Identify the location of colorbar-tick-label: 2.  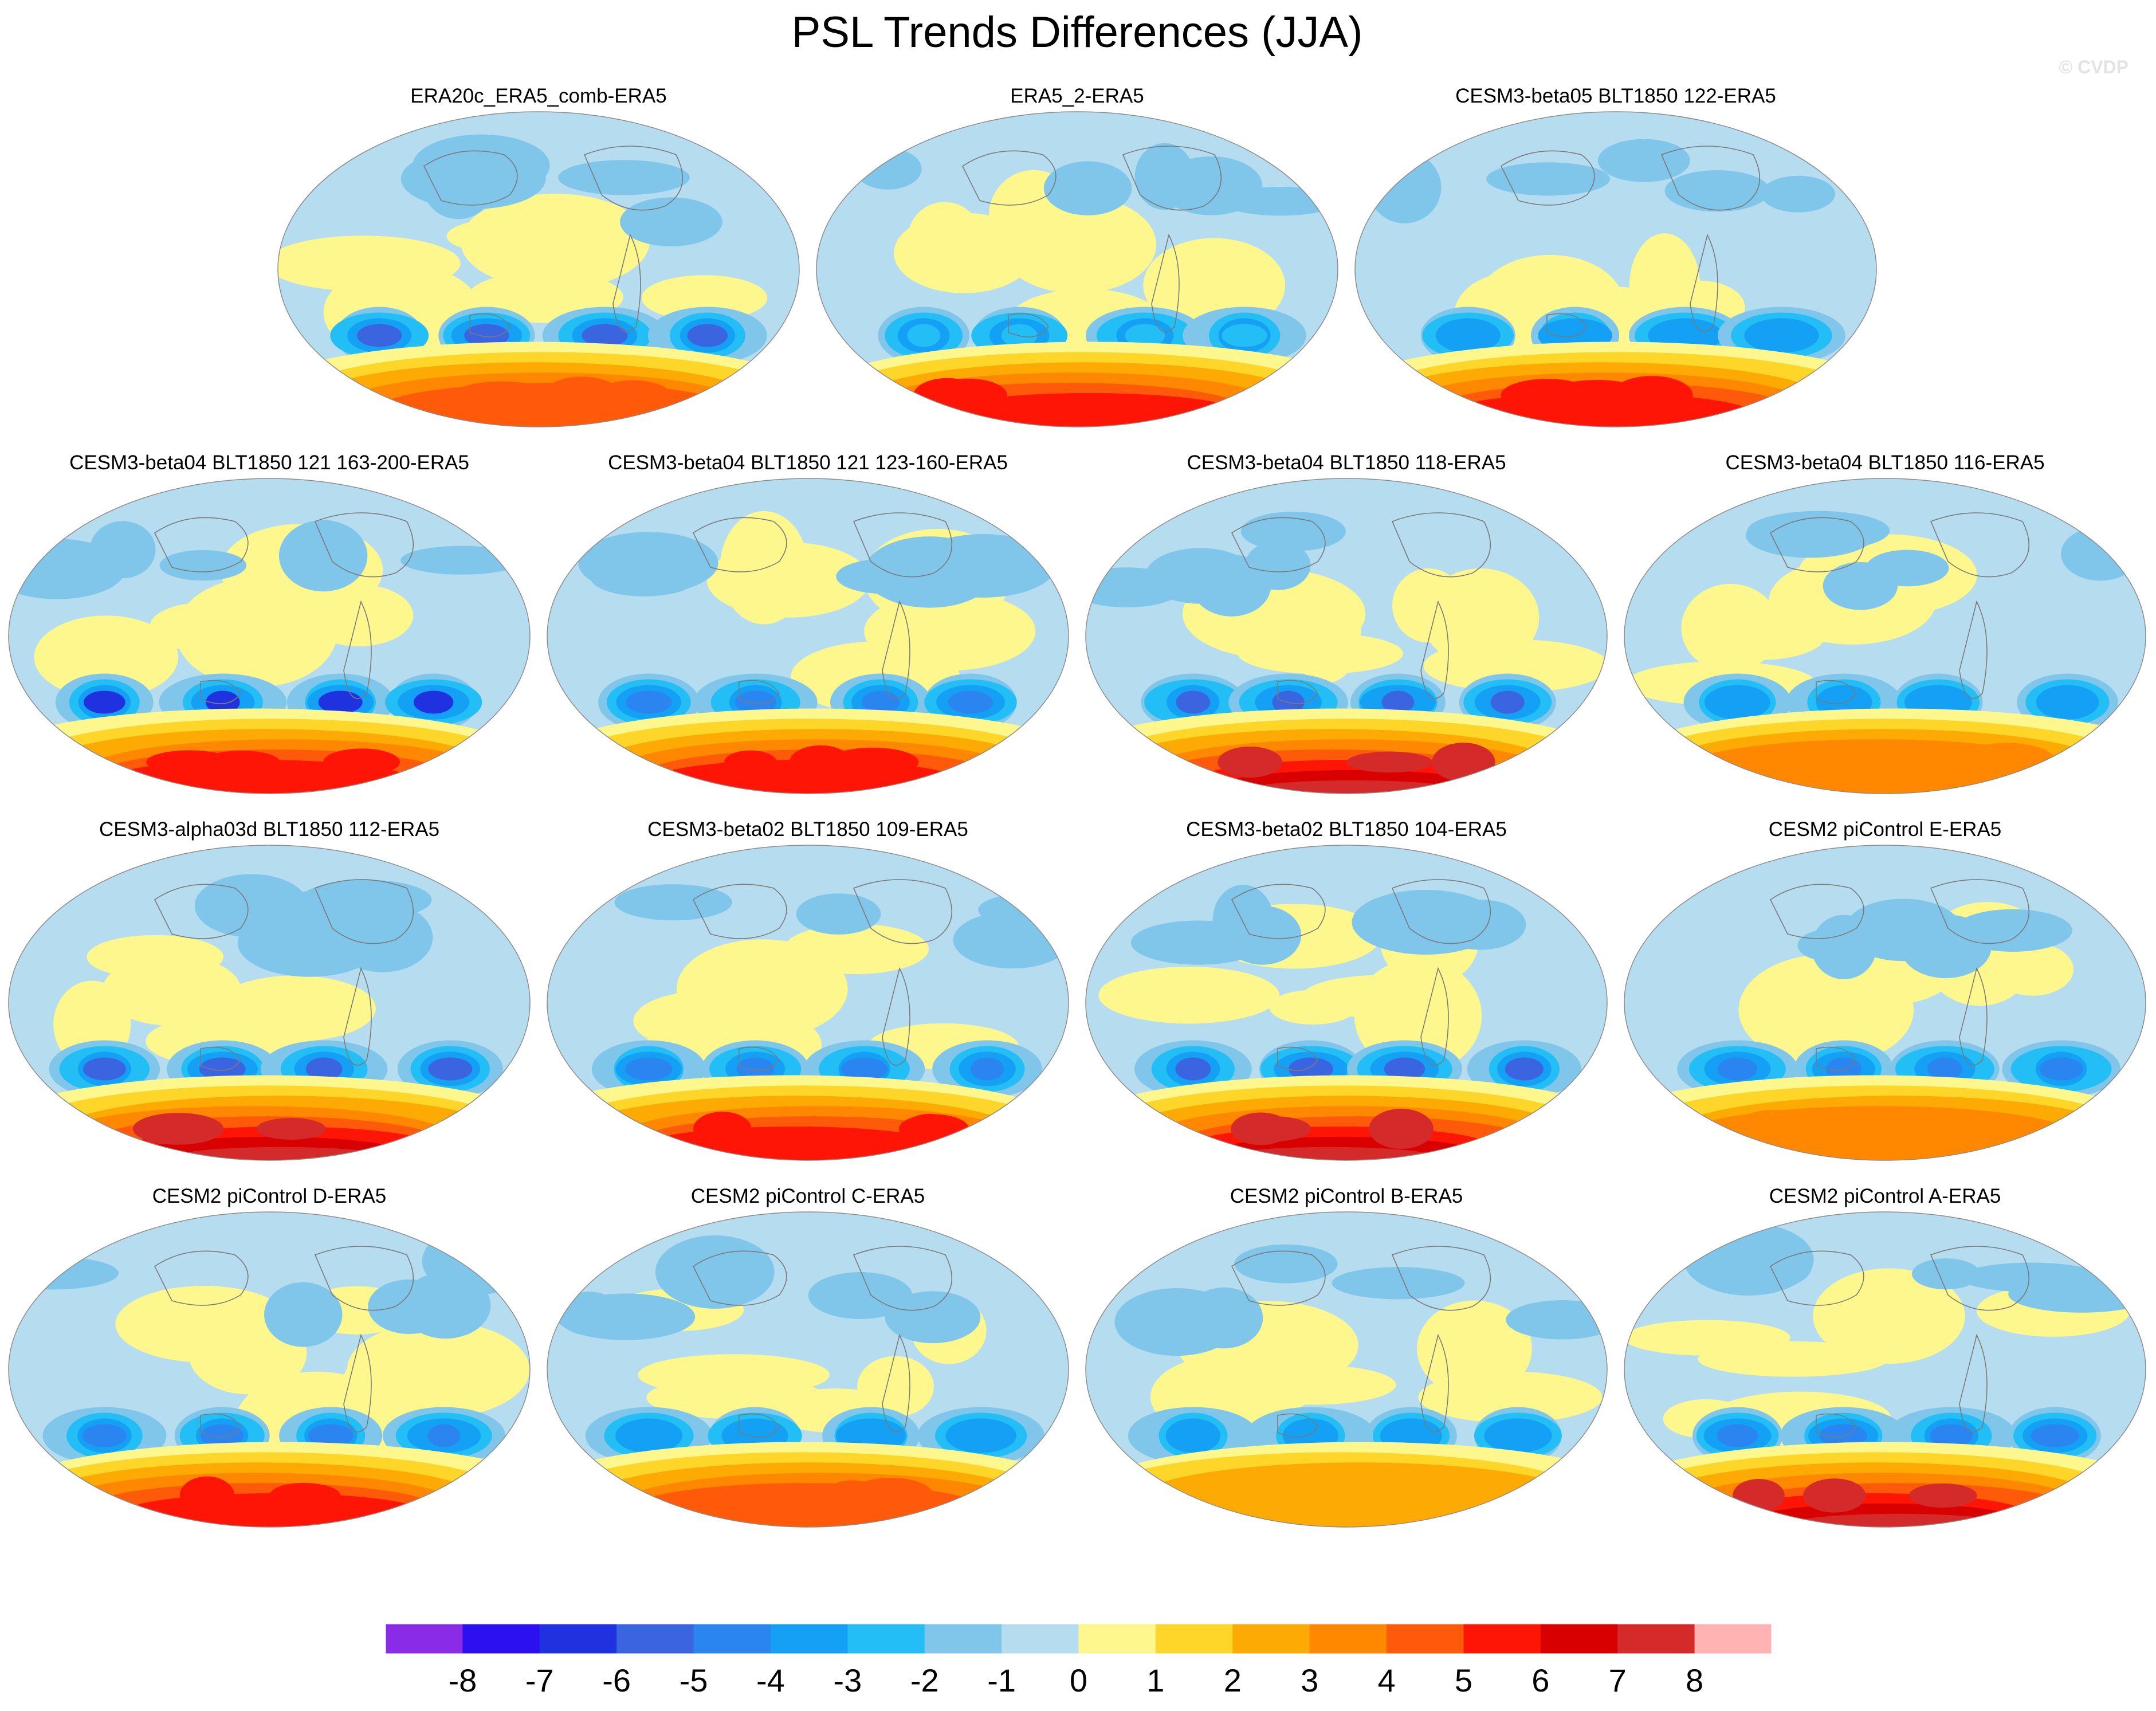
(1233, 1680).